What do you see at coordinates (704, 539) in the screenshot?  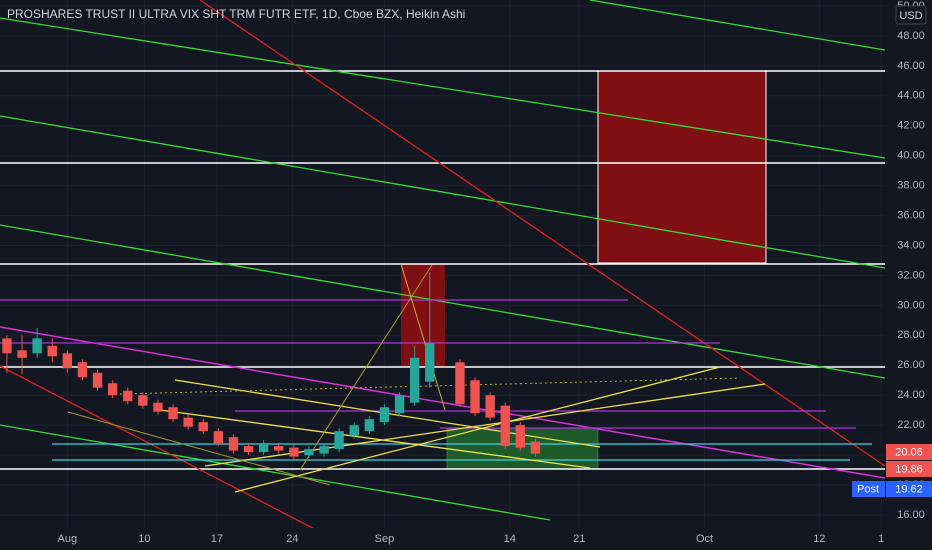 I see `x-tick-label: Oct` at bounding box center [704, 539].